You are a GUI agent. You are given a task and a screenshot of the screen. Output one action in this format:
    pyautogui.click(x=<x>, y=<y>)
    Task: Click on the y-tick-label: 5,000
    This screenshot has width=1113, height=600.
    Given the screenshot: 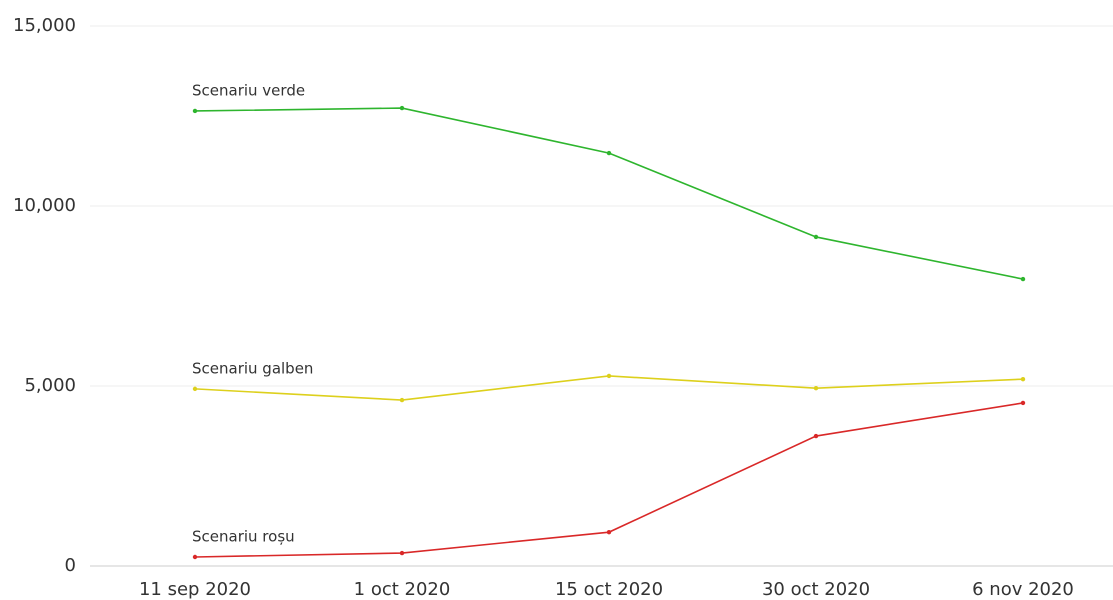 What is the action you would take?
    pyautogui.click(x=50, y=385)
    